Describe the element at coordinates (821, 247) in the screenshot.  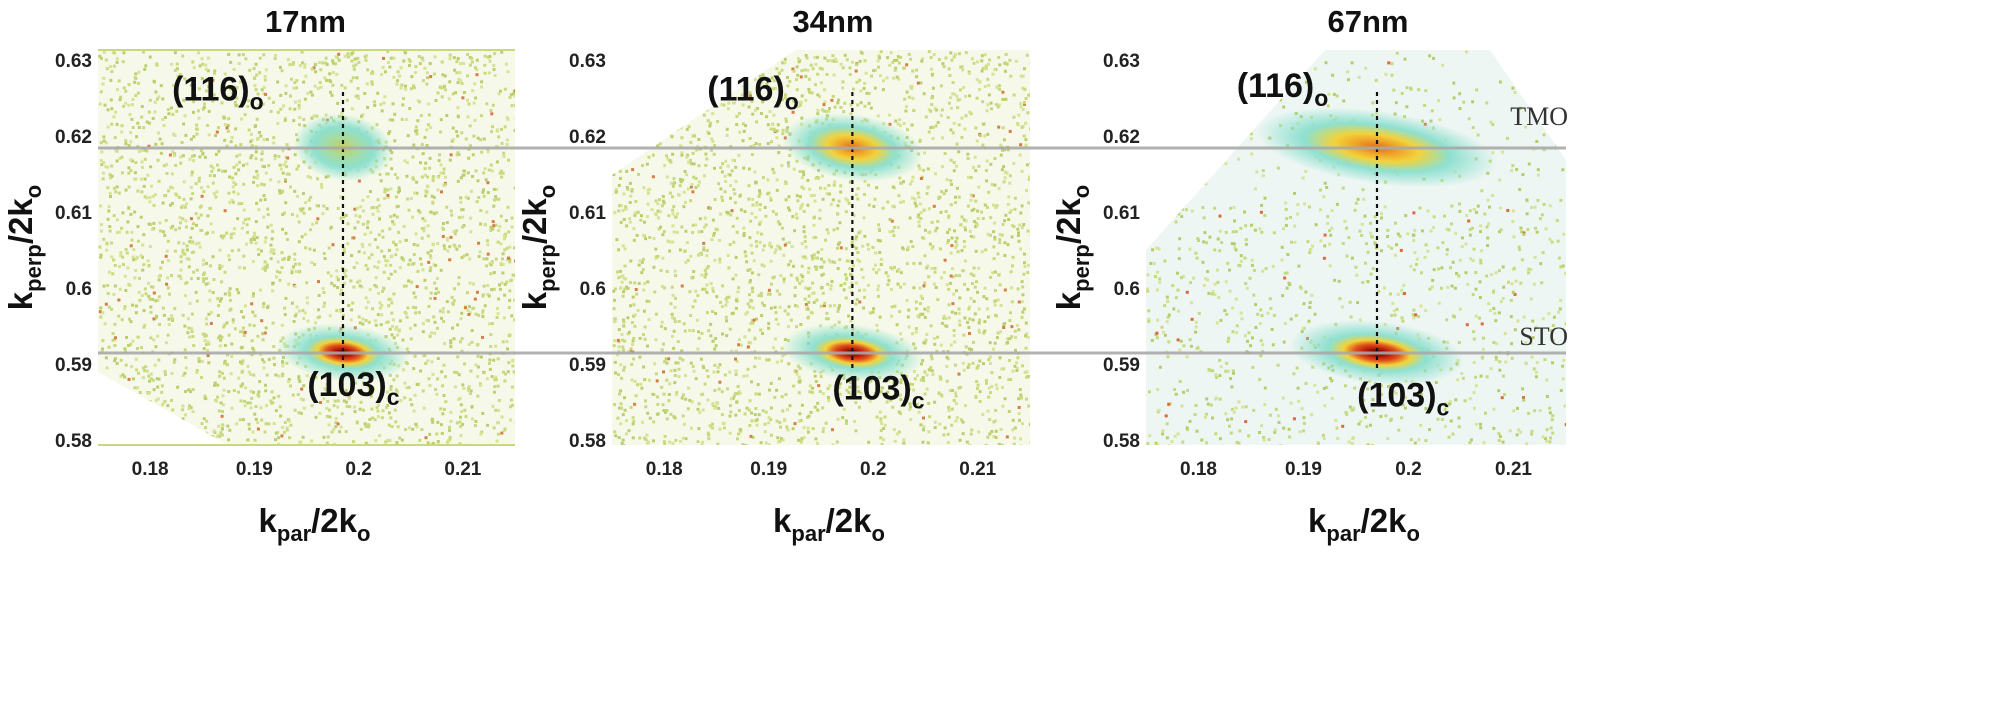
I see `intensity-background` at that location.